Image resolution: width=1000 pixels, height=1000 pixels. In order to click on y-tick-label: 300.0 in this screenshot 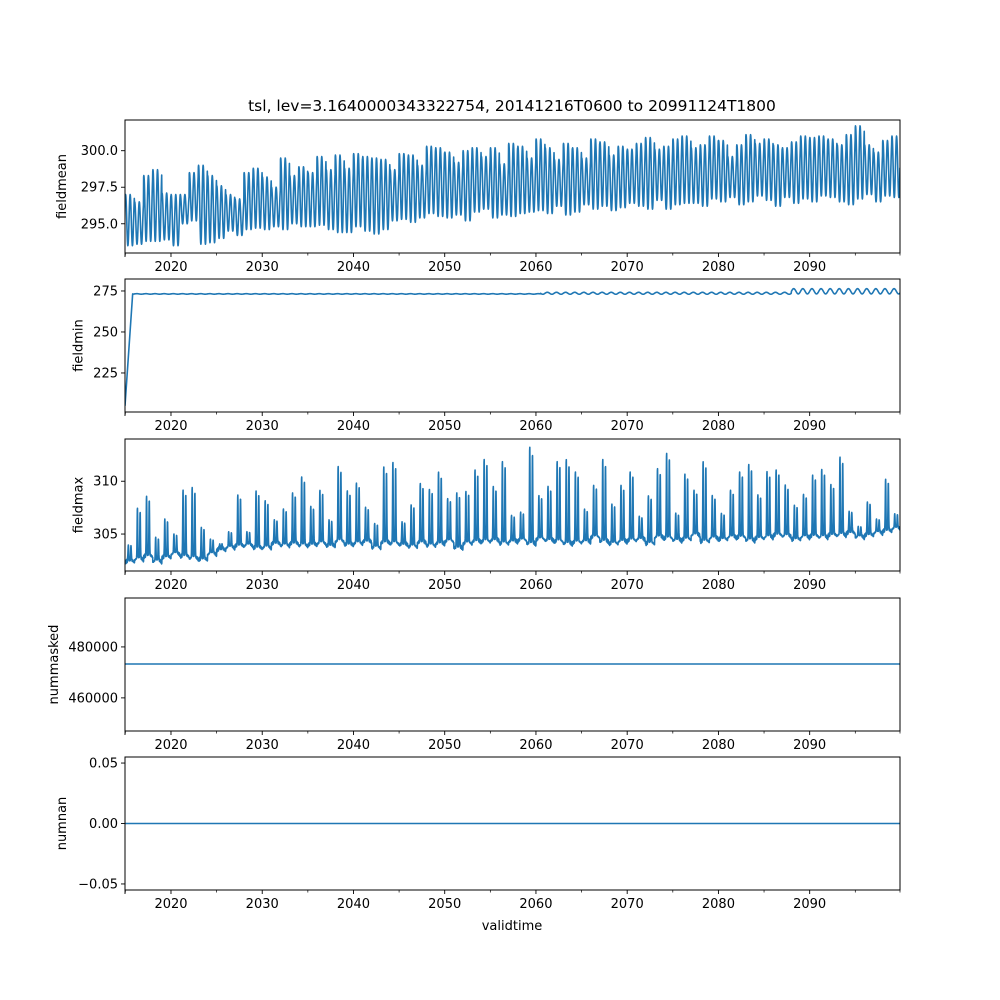, I will do `click(99, 151)`.